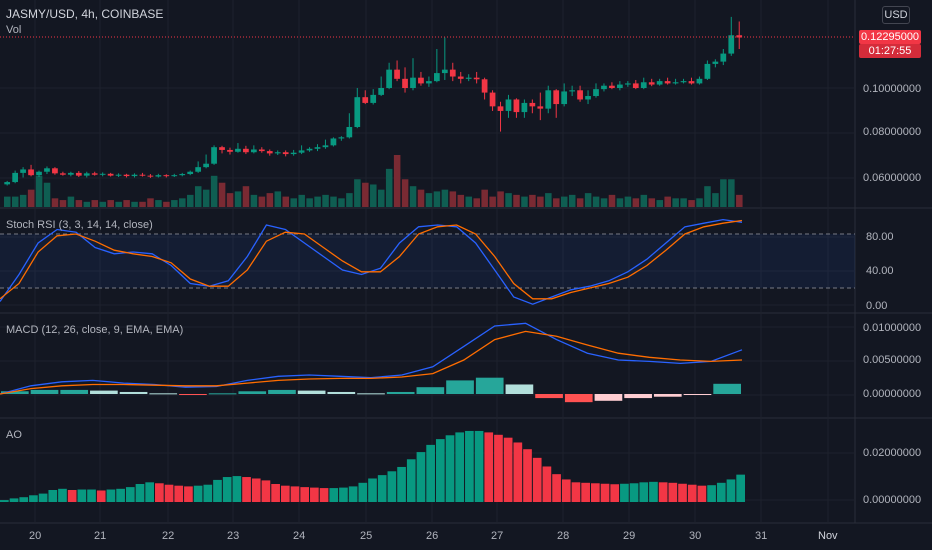 This screenshot has width=932, height=550. Describe the element at coordinates (761, 536) in the screenshot. I see `time-axis-label: 31` at that location.